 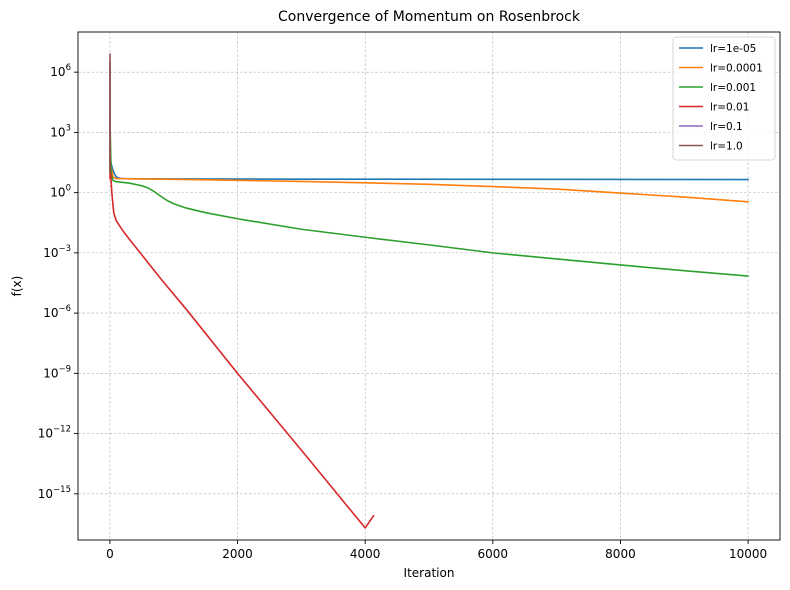 I want to click on x-tick-label: 0, so click(x=110, y=554).